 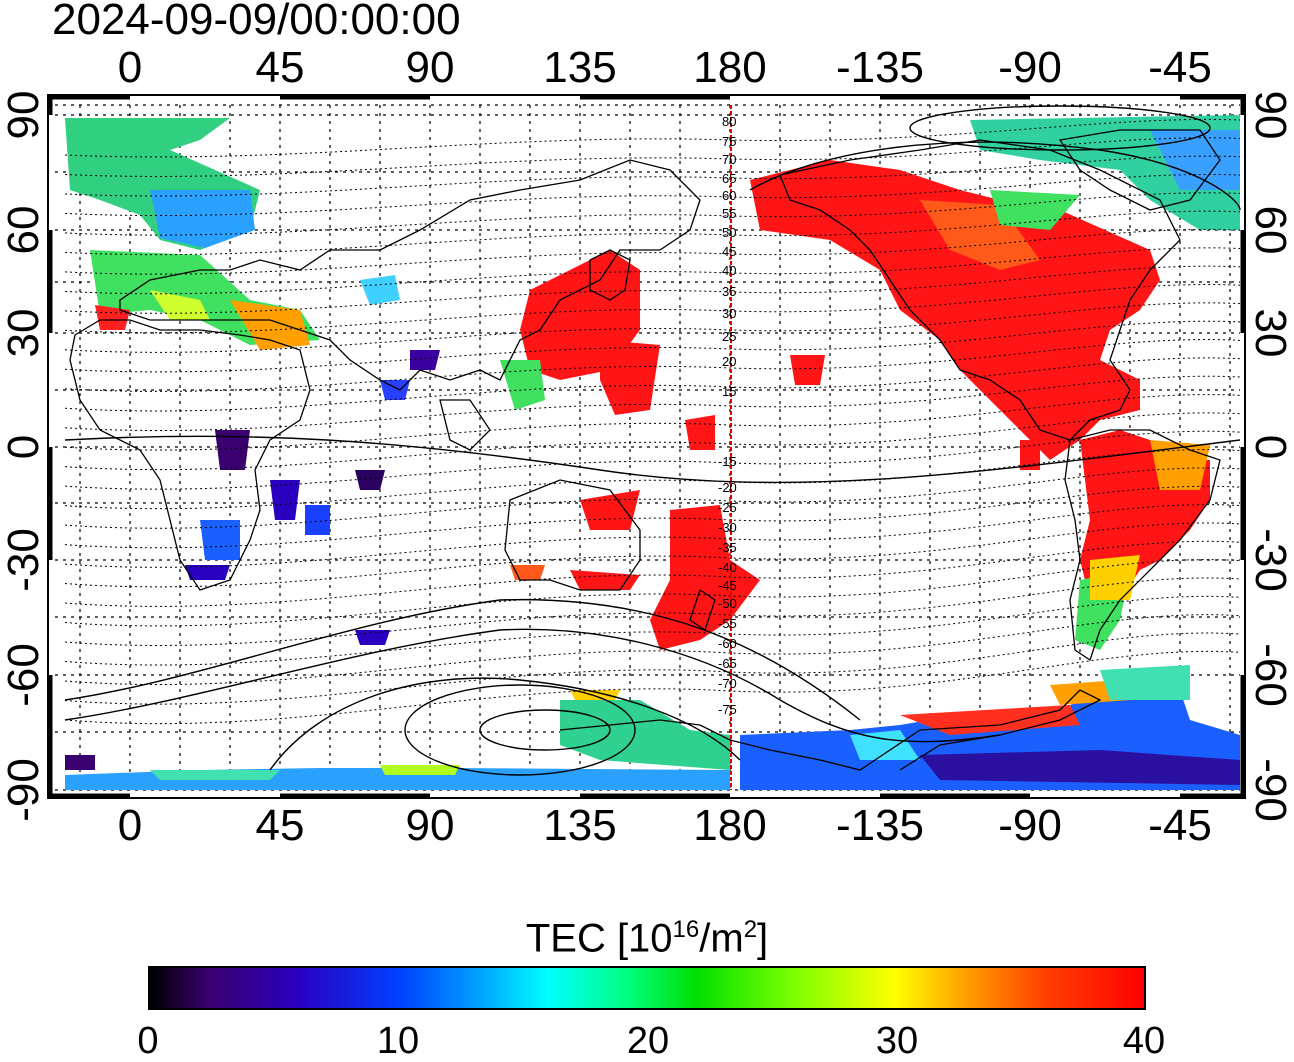 I want to click on contour-label: -55, so click(x=727, y=623).